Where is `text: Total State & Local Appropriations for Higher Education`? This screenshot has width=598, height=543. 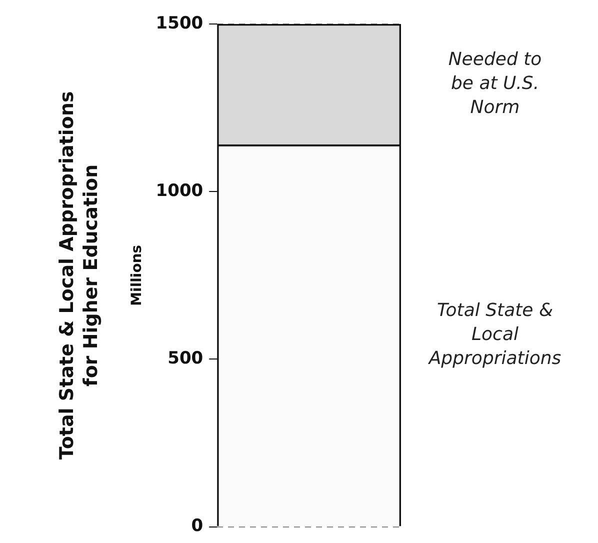 text: Total State & Local Appropriations for Higher Education is located at coordinates (79, 275).